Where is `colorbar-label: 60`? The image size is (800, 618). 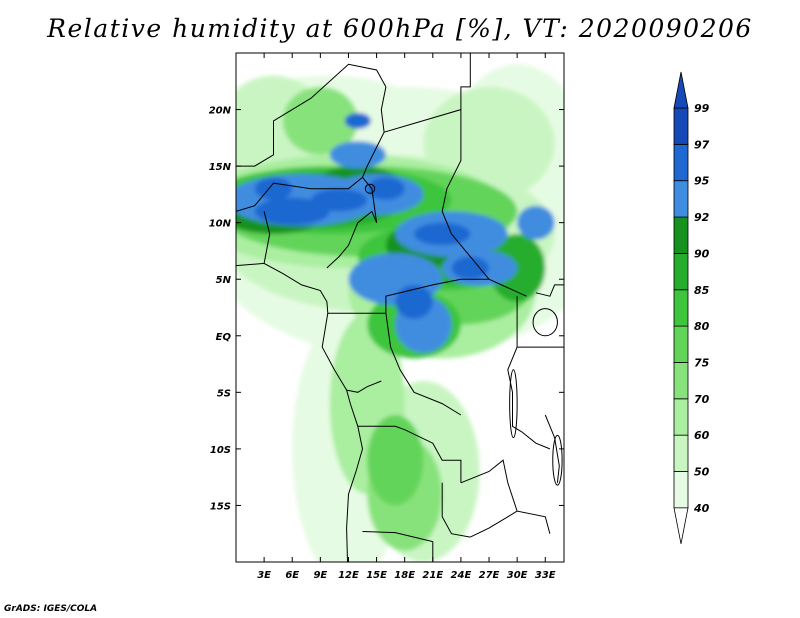
colorbar-label: 60 is located at coordinates (702, 435).